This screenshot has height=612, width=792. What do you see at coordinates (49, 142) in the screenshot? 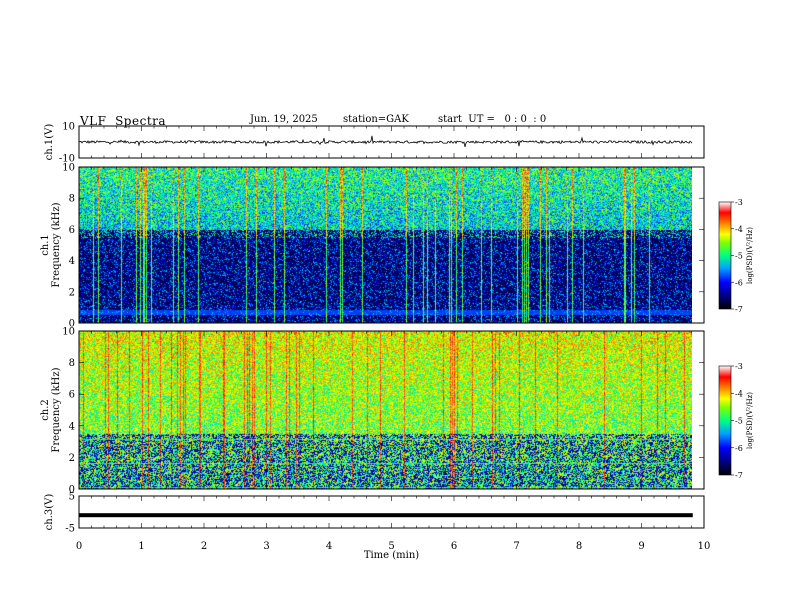
I see `ch1-waveform-ylabel: ch.1(V)` at bounding box center [49, 142].